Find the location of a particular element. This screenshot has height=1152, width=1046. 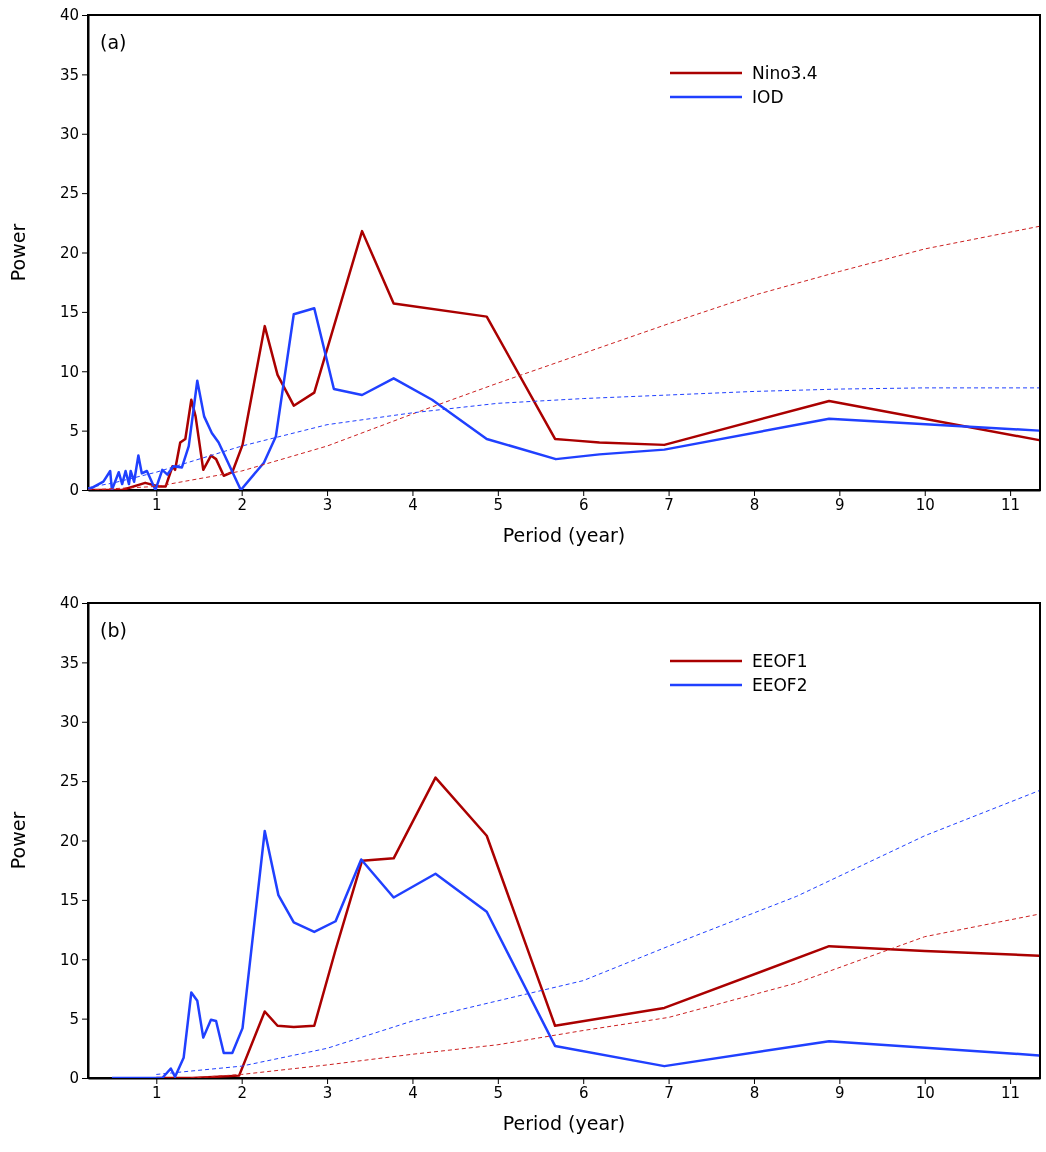

annotation: (b) is located at coordinates (113, 630).